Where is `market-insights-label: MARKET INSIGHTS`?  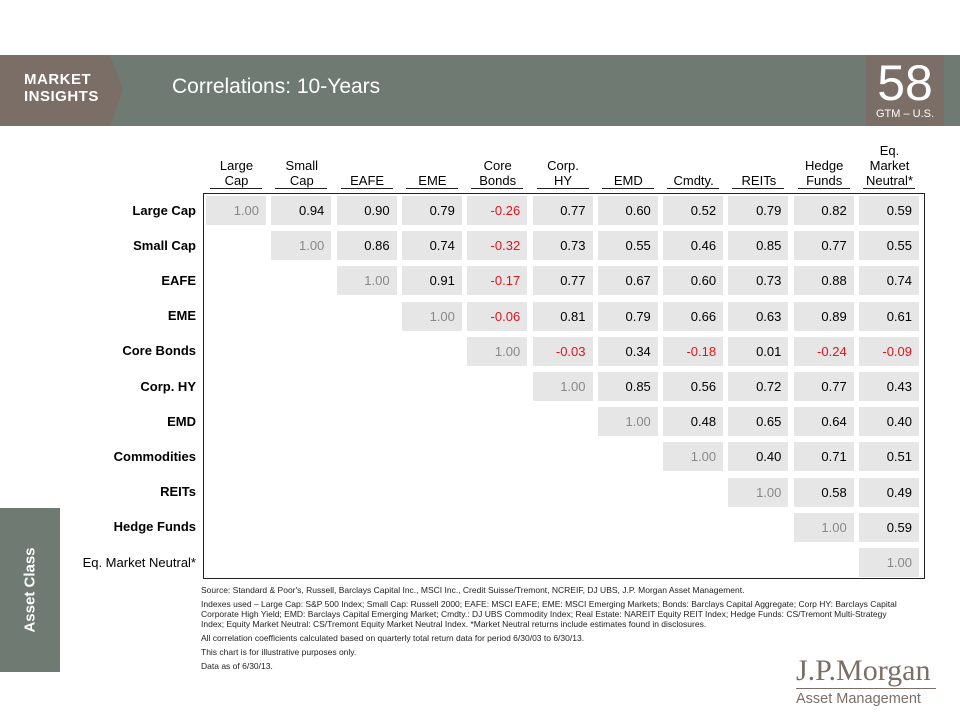
market-insights-label: MARKET INSIGHTS is located at coordinates (61, 88).